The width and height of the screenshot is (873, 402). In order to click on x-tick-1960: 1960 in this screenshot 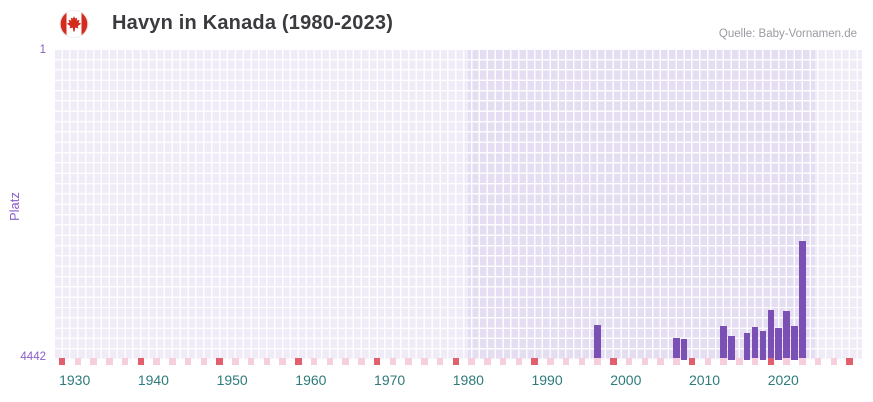, I will do `click(311, 380)`.